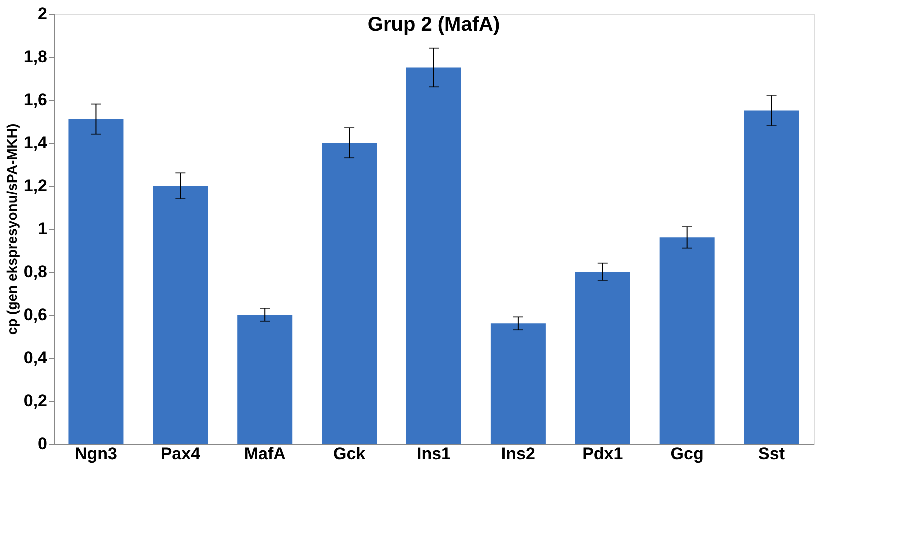 This screenshot has height=545, width=909. What do you see at coordinates (434, 454) in the screenshot?
I see `x-tick-label: Ins1` at bounding box center [434, 454].